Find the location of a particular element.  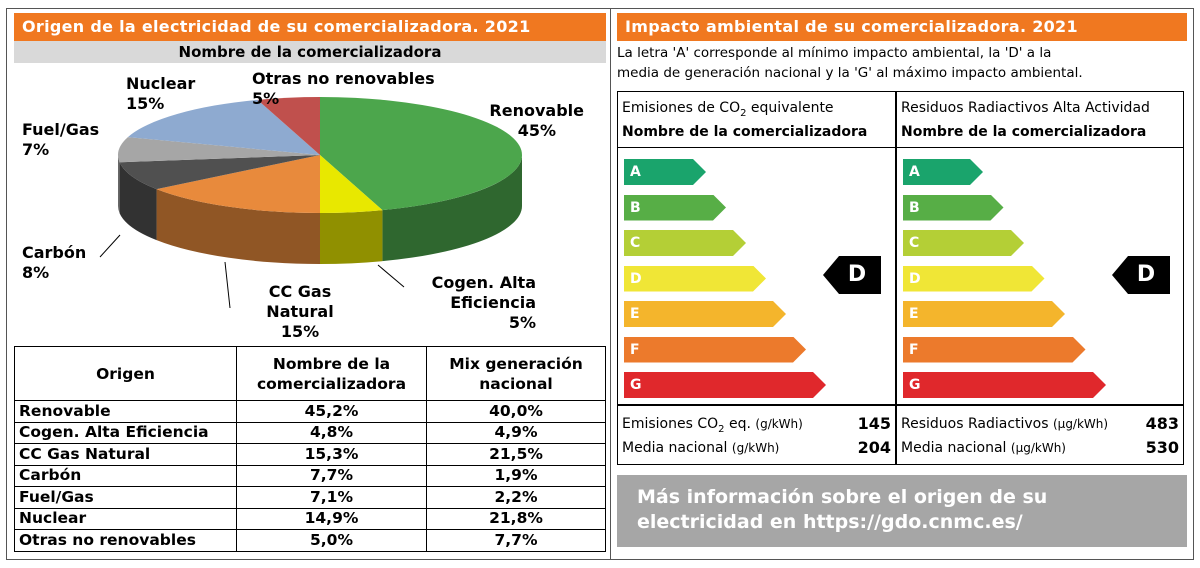

table-row: Renovable 45,2% 40,0% is located at coordinates (310, 411).